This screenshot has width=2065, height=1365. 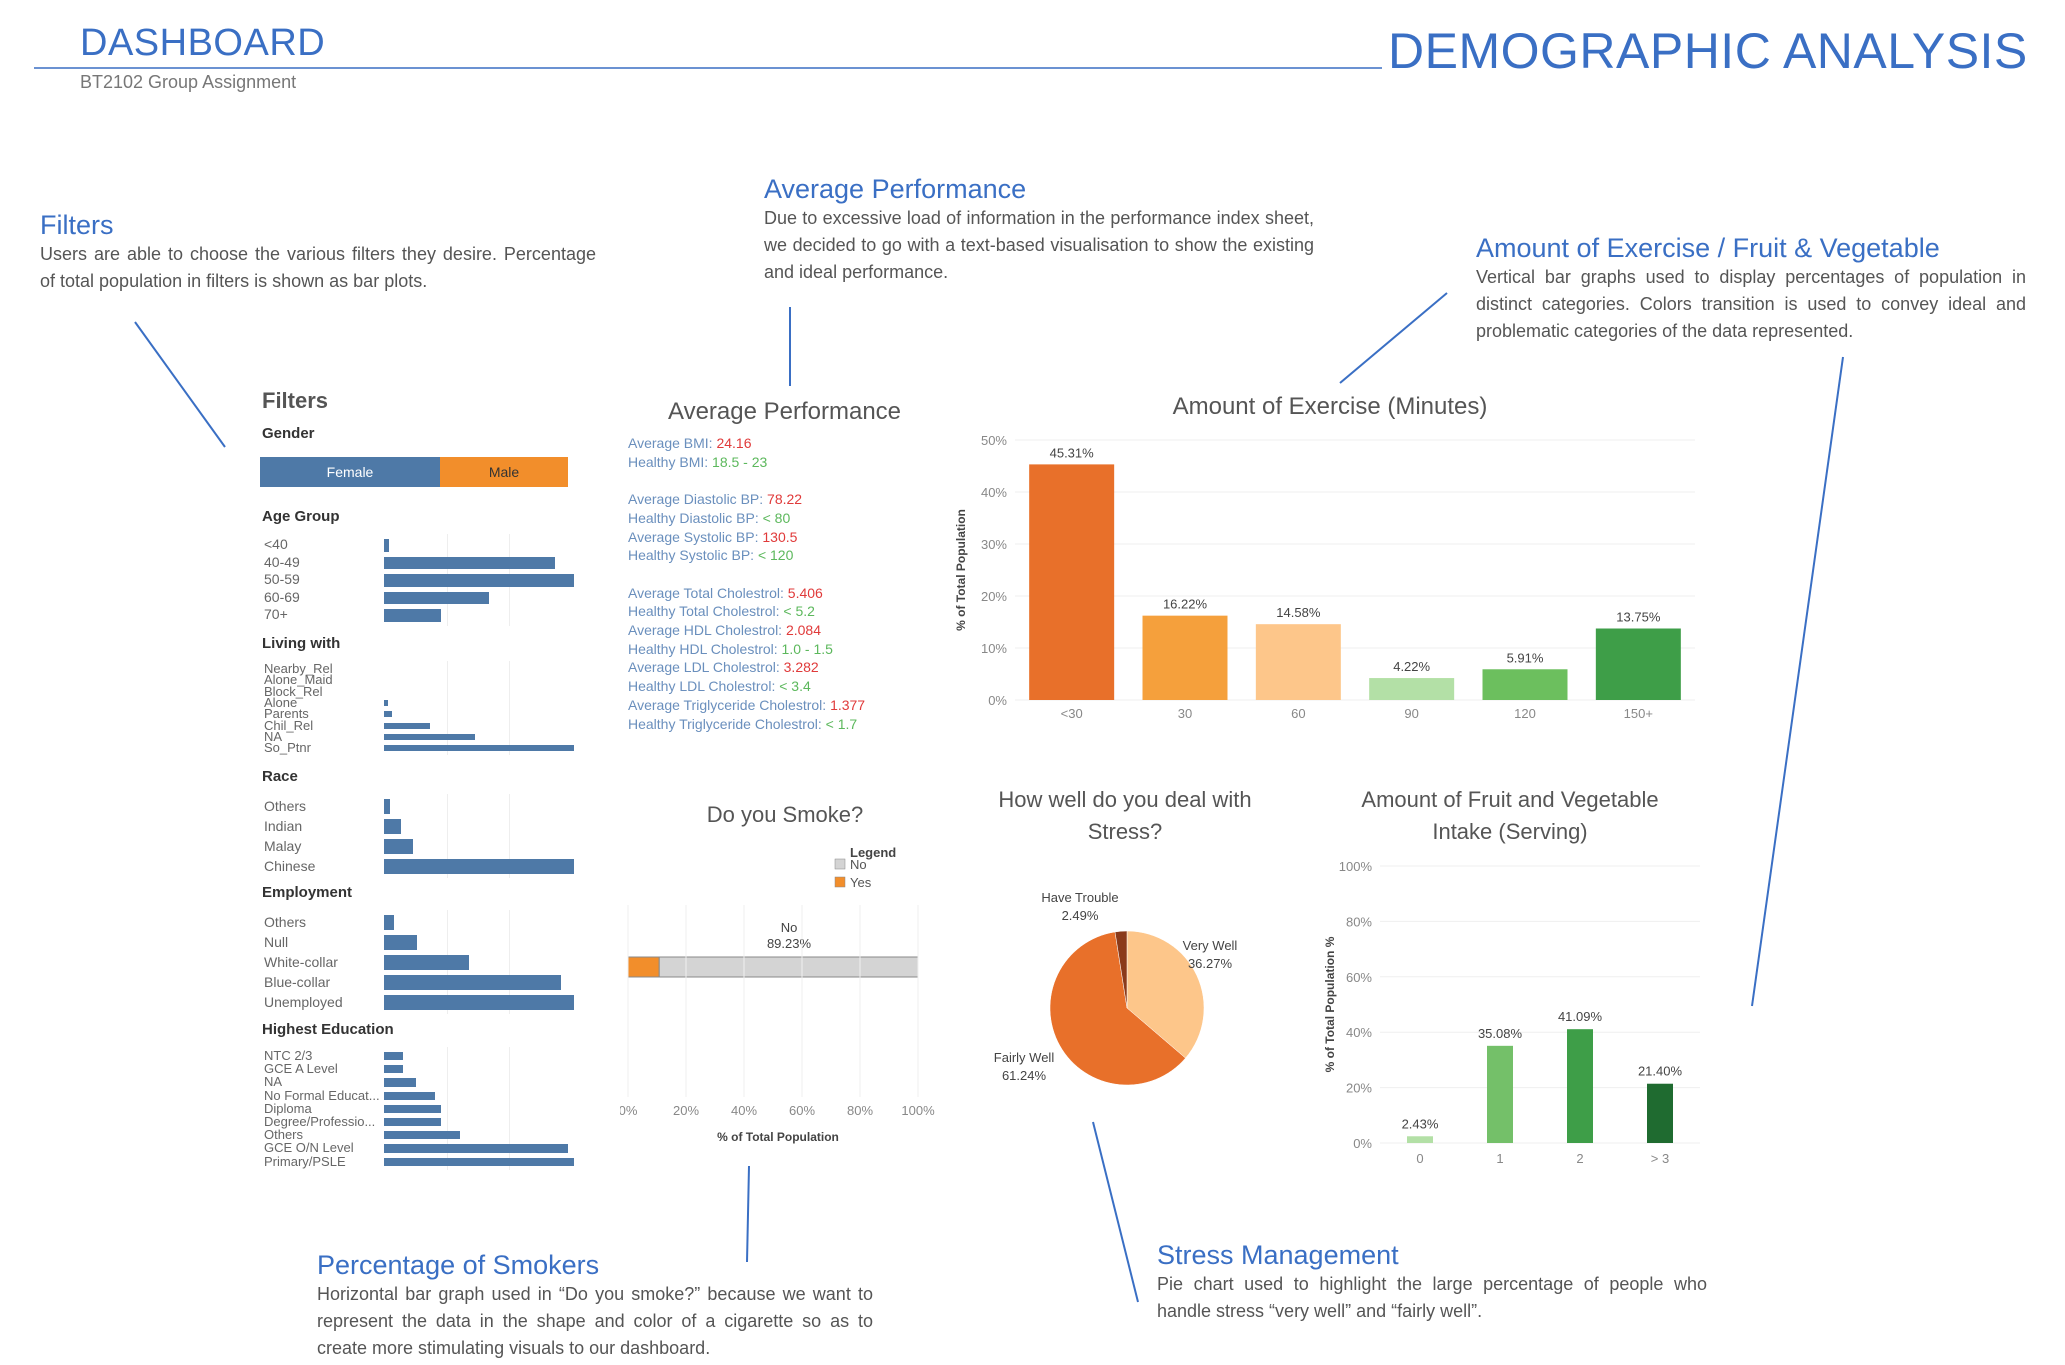 What do you see at coordinates (305, 1161) in the screenshot?
I see `filter-item-label: Primary/PSLE` at bounding box center [305, 1161].